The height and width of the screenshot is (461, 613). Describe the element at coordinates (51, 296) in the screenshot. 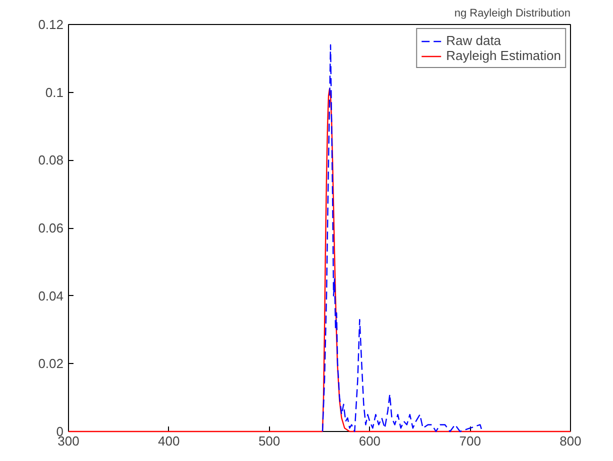

I see `y-tick-label: 0.04` at that location.